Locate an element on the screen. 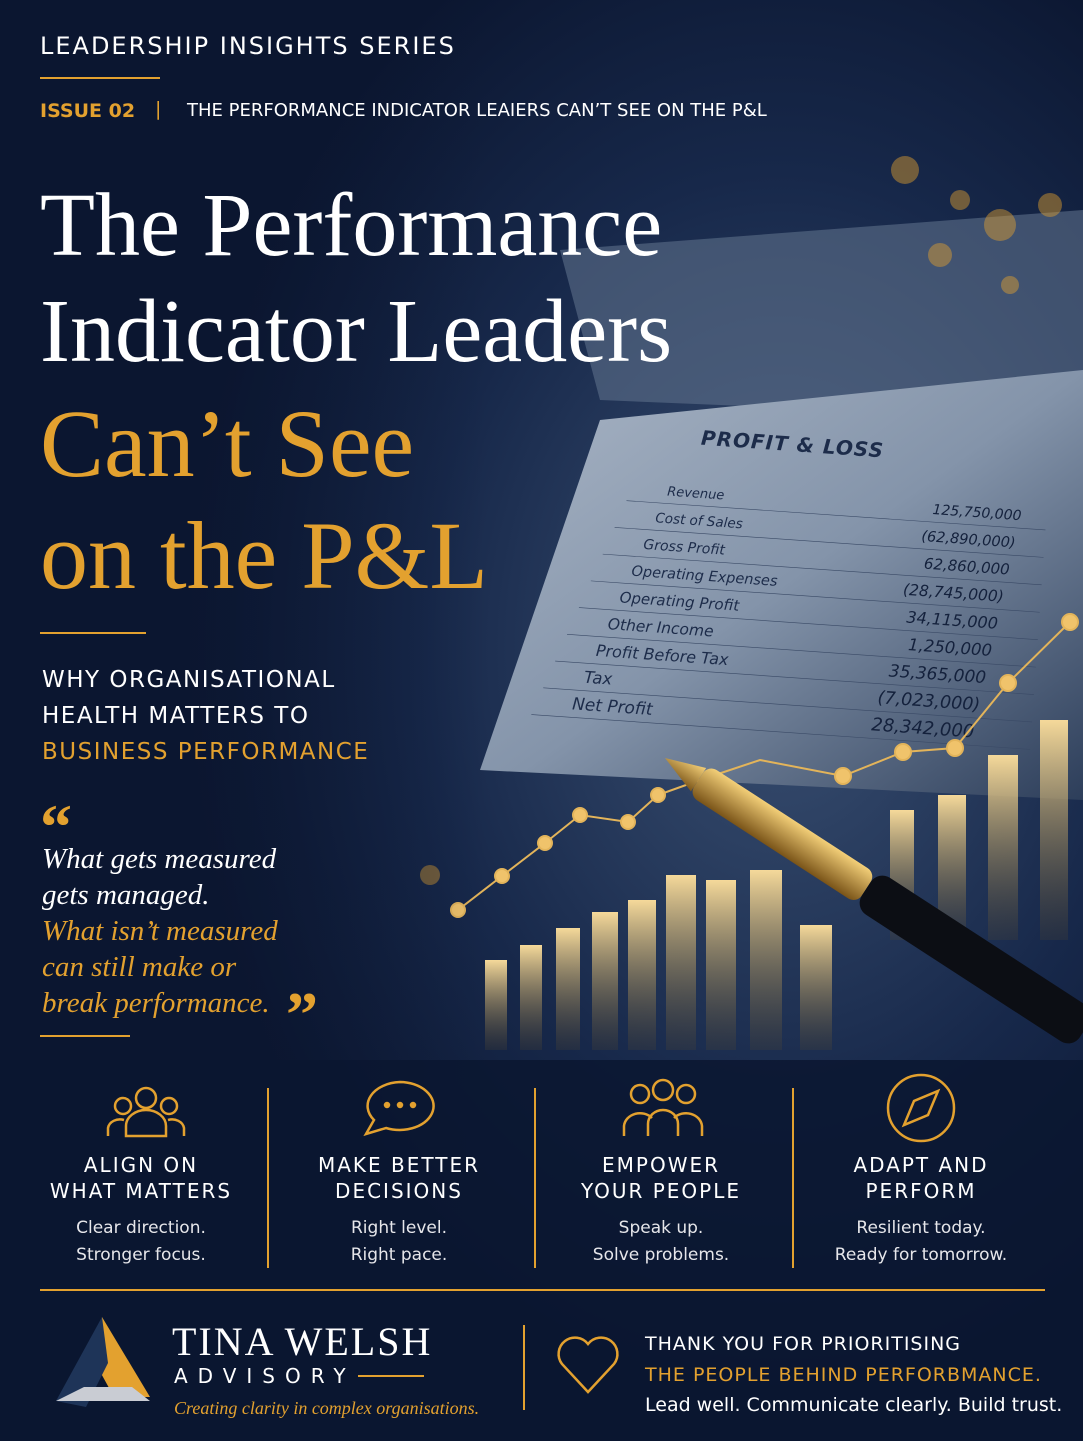 This screenshot has width=1083, height=1441. title-line: The Performance is located at coordinates (351, 225).